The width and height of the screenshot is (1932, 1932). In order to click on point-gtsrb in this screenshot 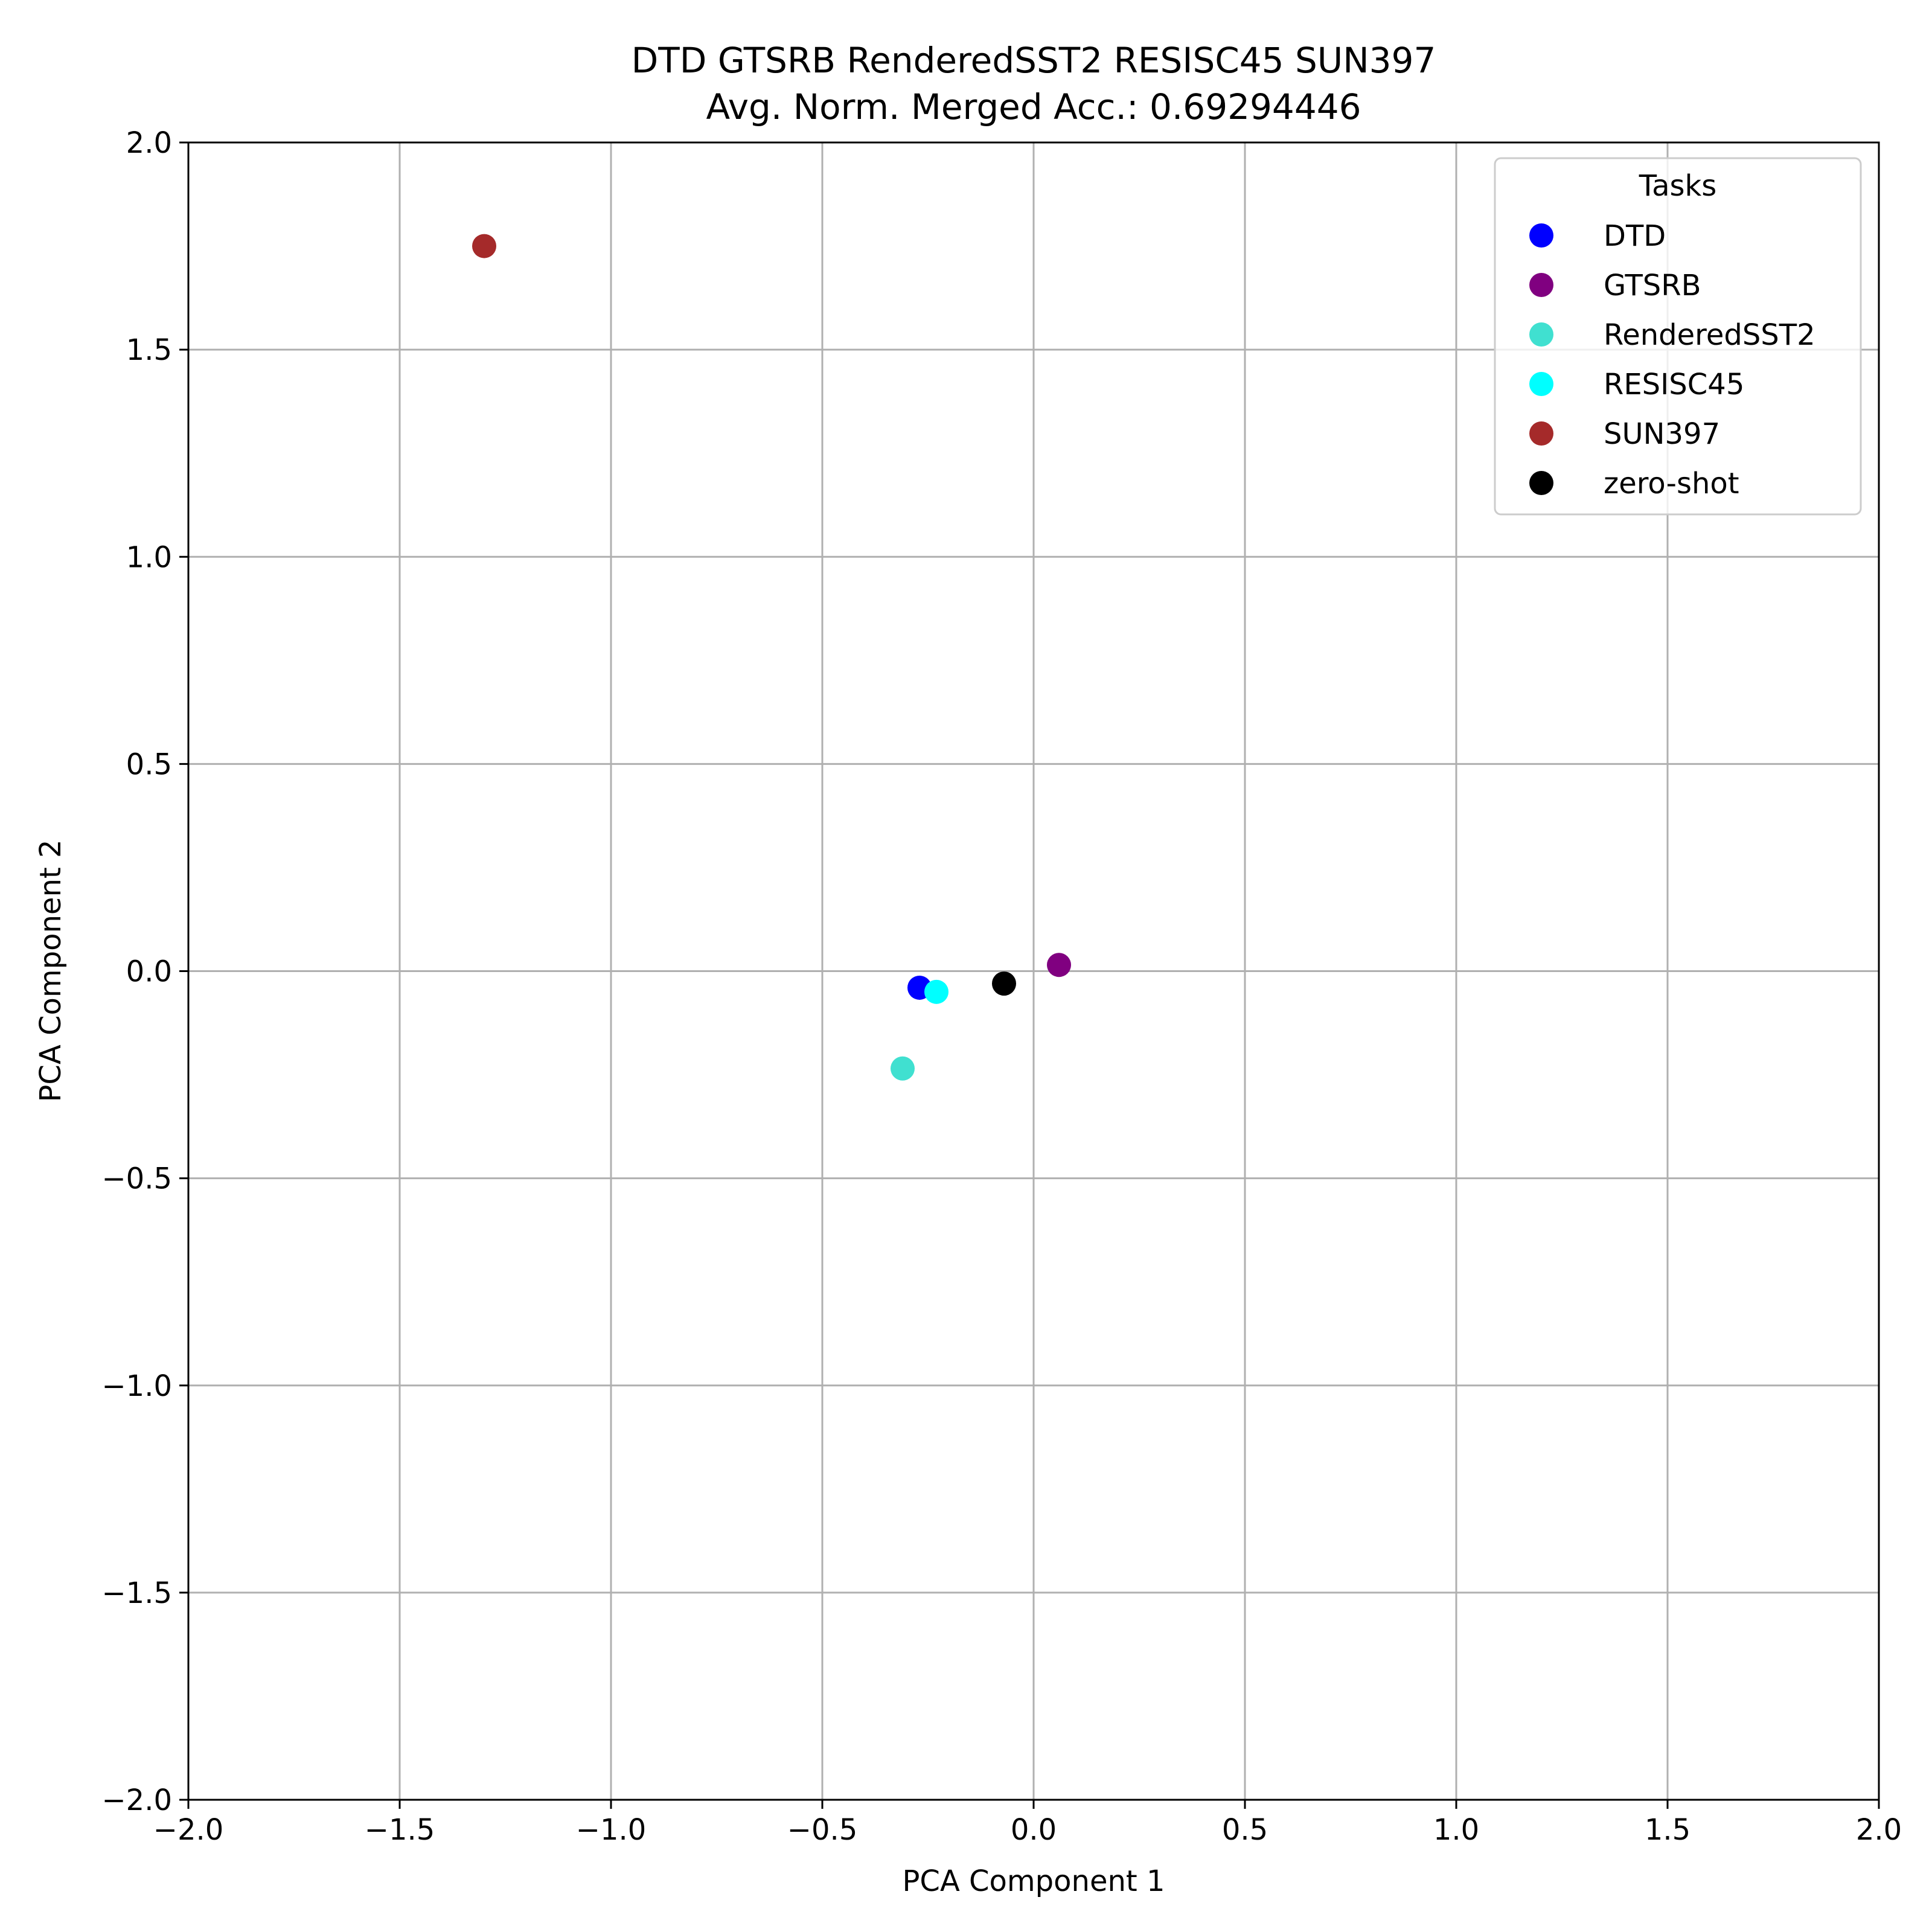, I will do `click(1059, 965)`.